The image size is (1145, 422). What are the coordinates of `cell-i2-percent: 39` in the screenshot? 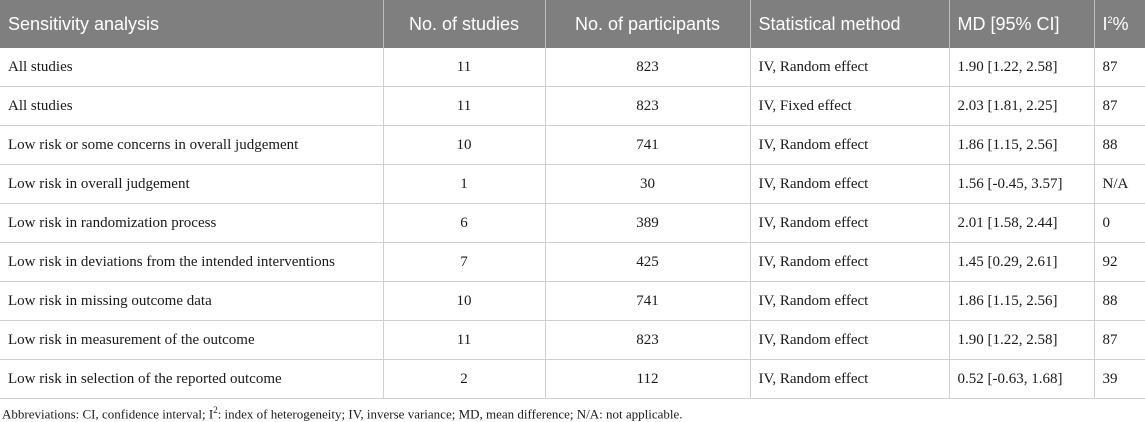 It's located at (1119, 379).